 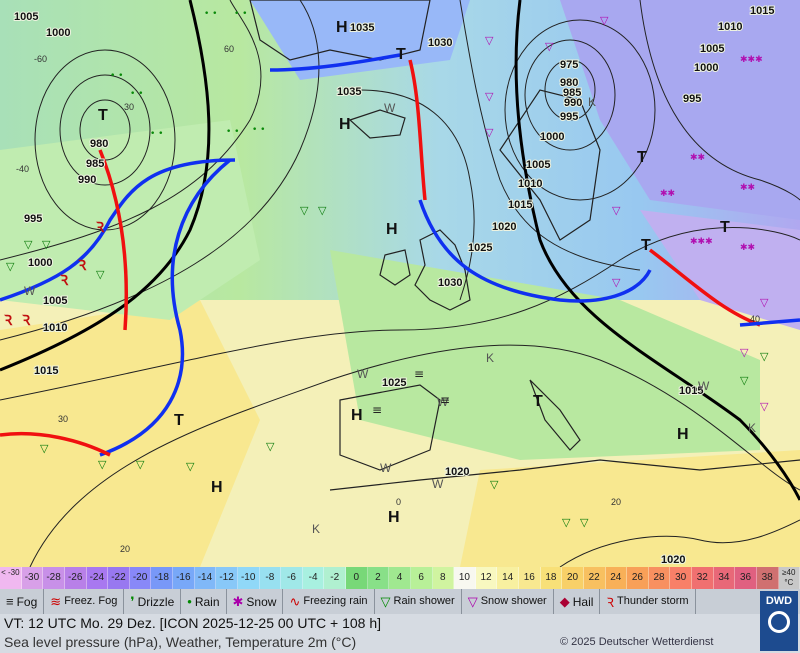 I want to click on fog-icon: ≡, so click(x=419, y=374).